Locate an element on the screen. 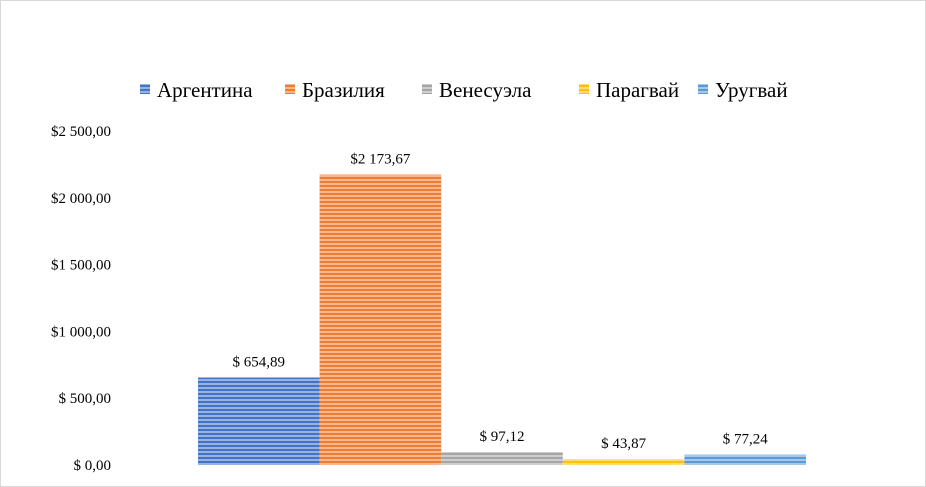 This screenshot has height=487, width=926. legend-item: Уругвай is located at coordinates (751, 90).